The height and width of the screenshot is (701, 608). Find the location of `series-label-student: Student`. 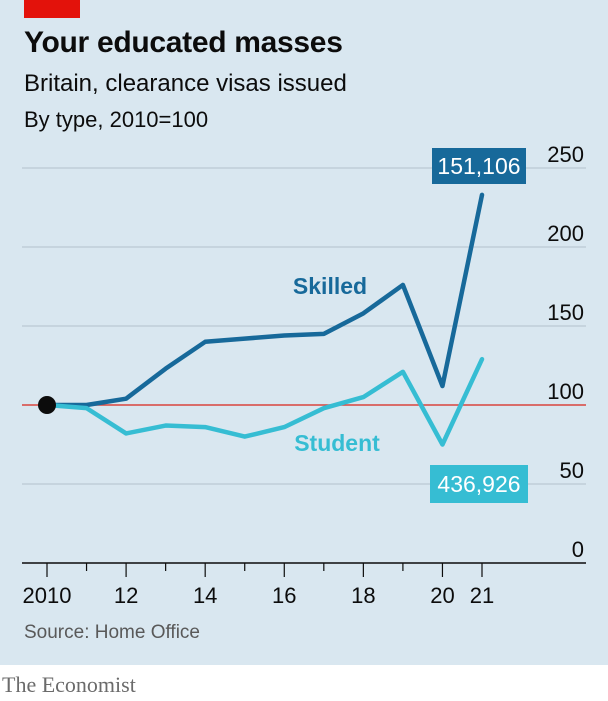

series-label-student: Student is located at coordinates (337, 443).